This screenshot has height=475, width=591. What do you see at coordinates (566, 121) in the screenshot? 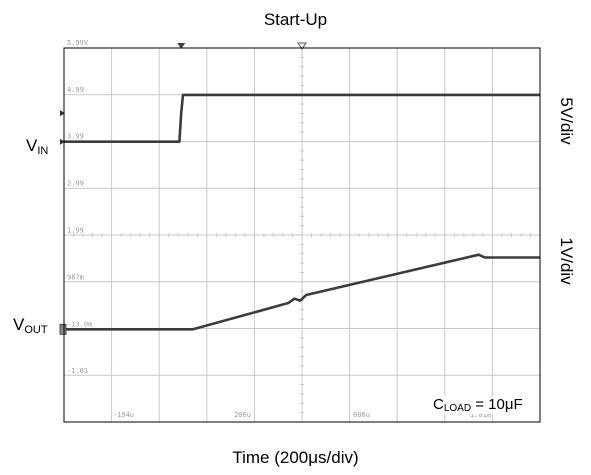
I see `vin-scale-label: 5V/div` at bounding box center [566, 121].